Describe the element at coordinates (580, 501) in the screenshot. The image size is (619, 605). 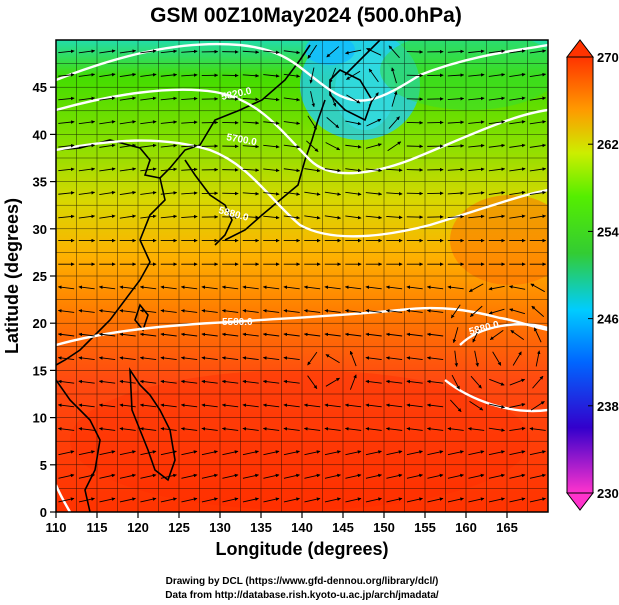
I see `colorbar-min-arrow` at that location.